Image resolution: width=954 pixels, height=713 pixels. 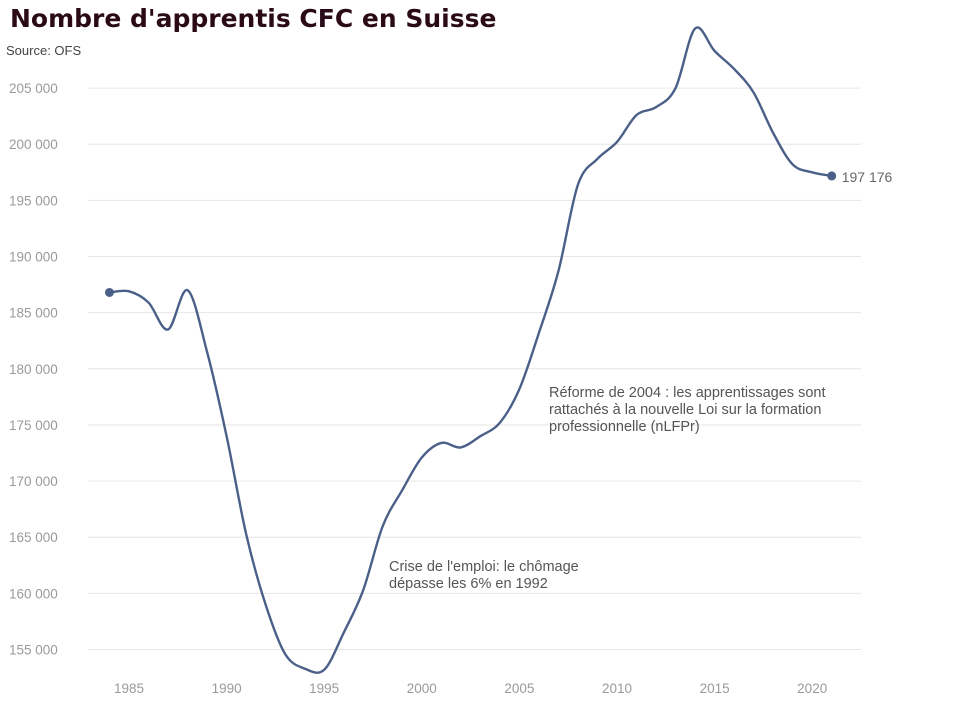 I want to click on y-tick-label: 185 000, so click(x=33, y=313).